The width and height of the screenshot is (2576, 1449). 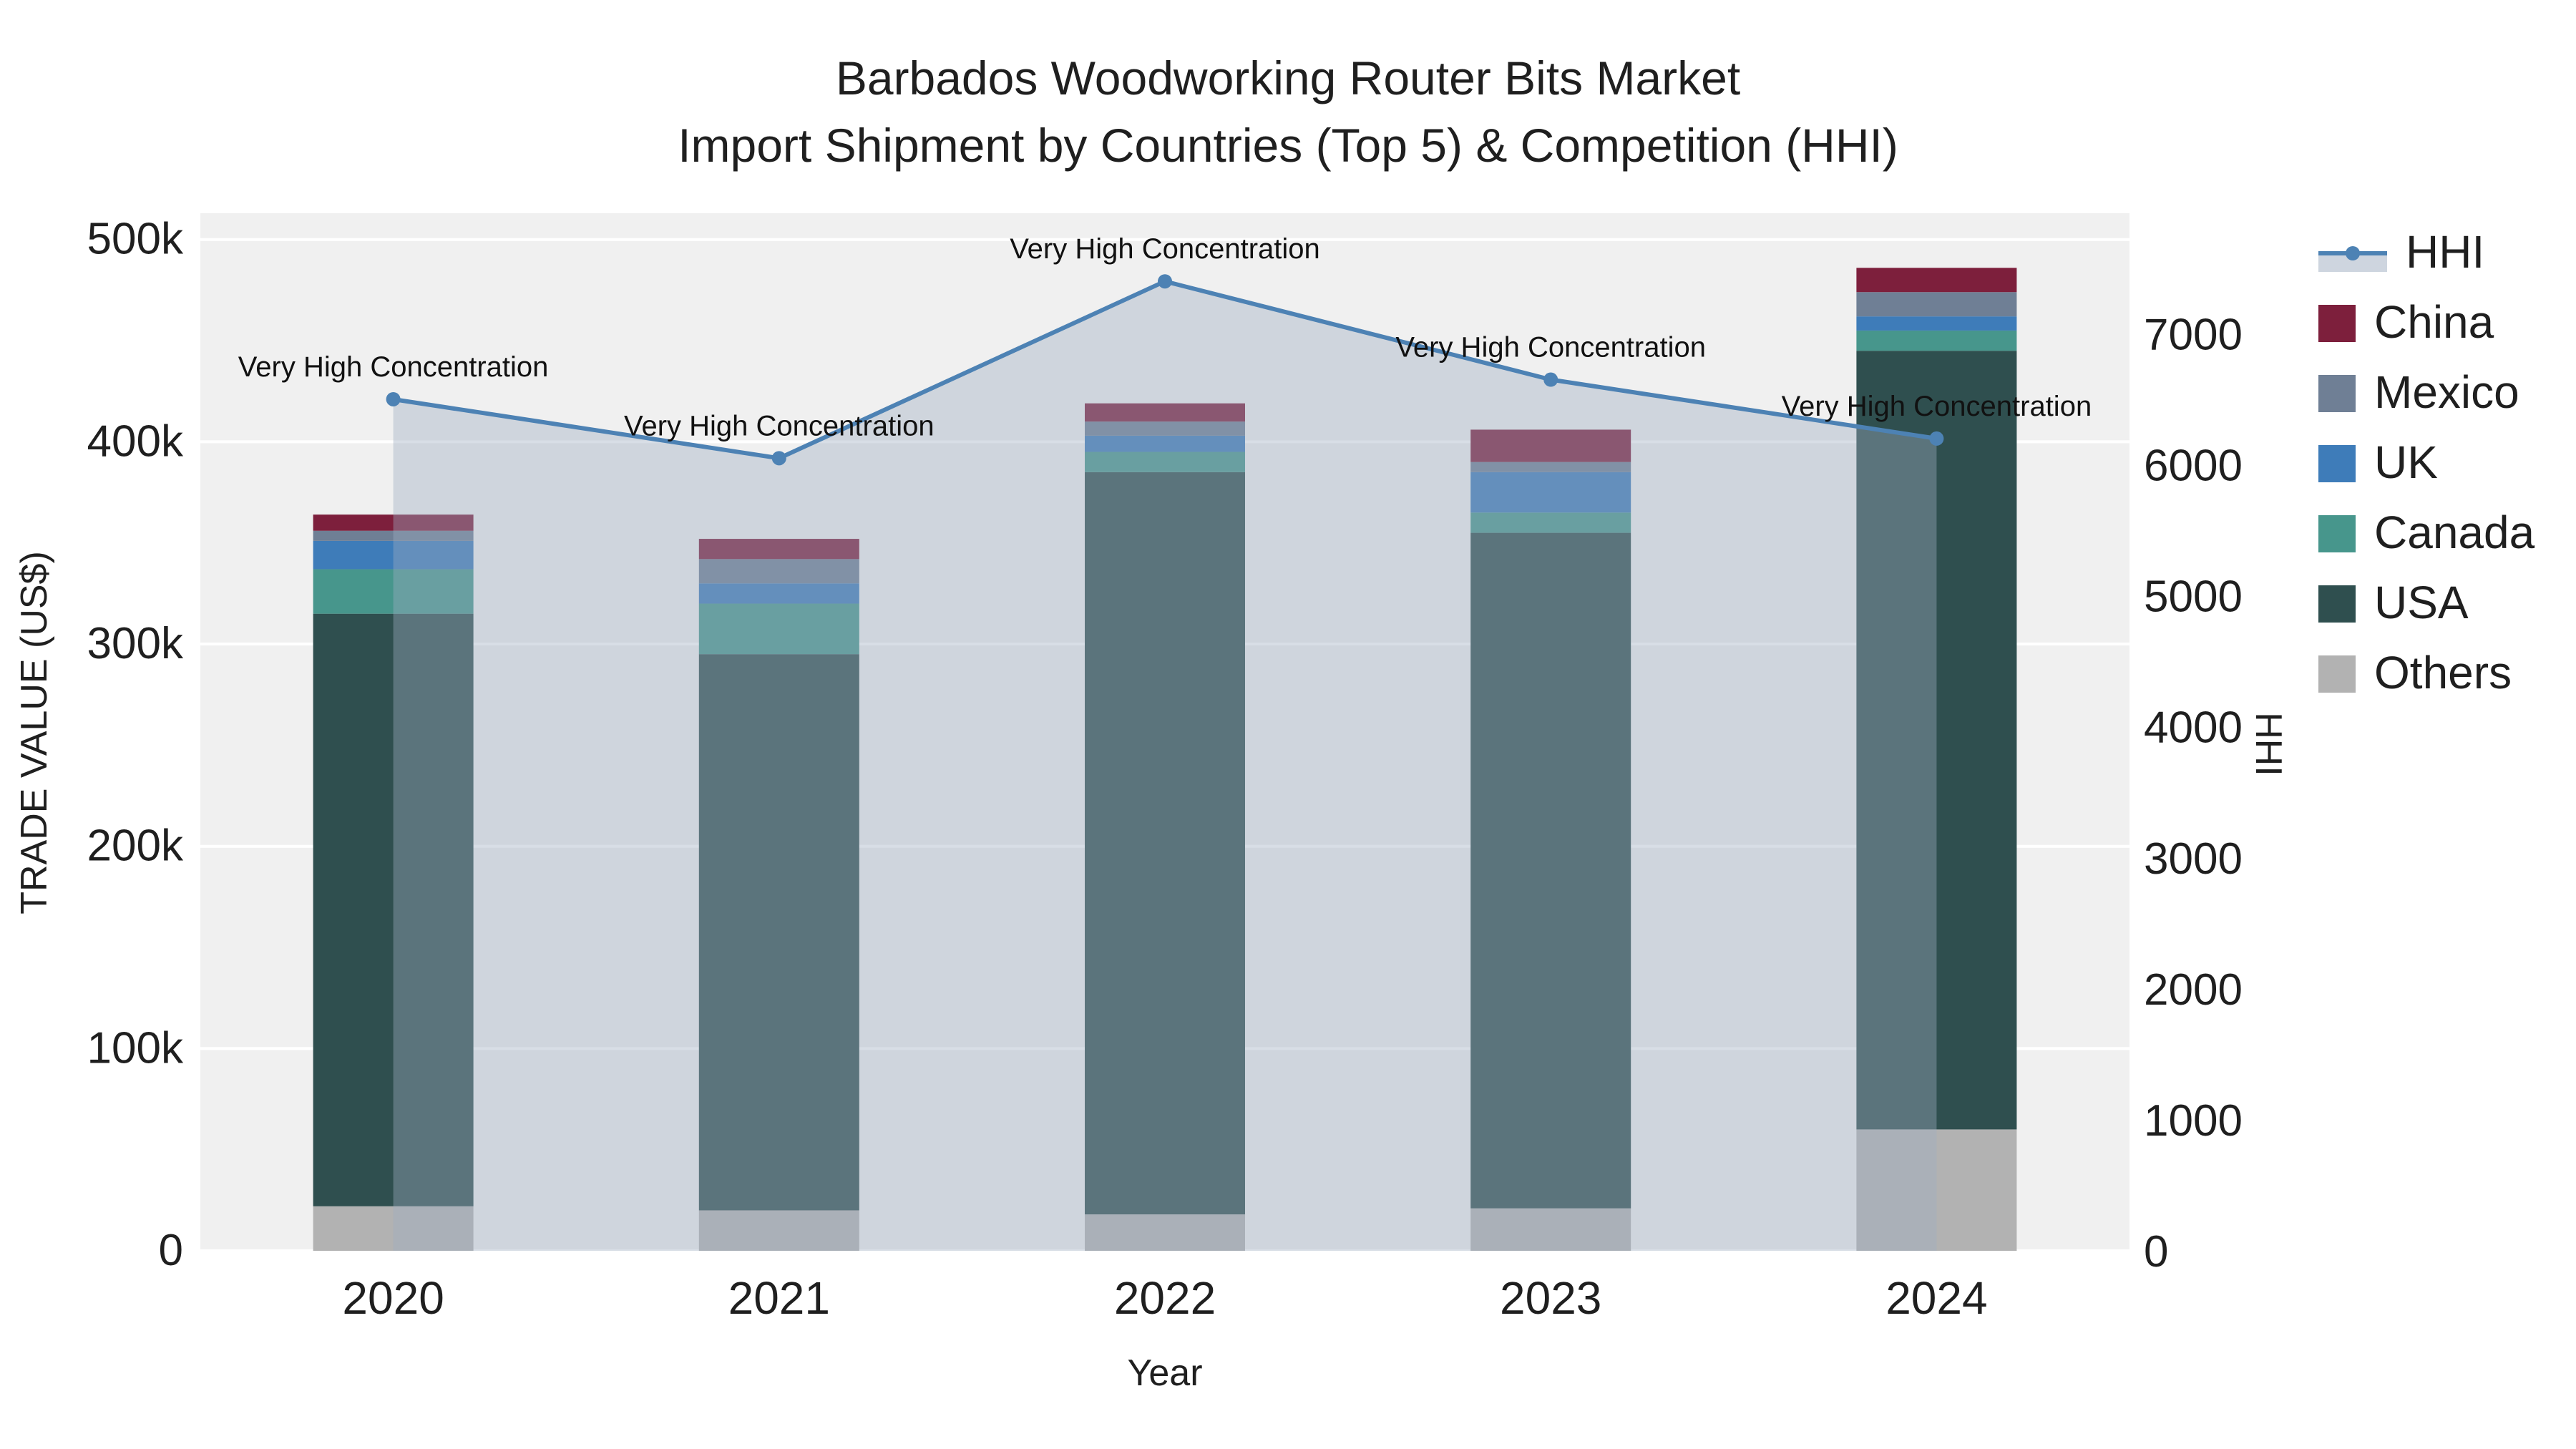 I want to click on bar-segment-others-2021, so click(x=778, y=1230).